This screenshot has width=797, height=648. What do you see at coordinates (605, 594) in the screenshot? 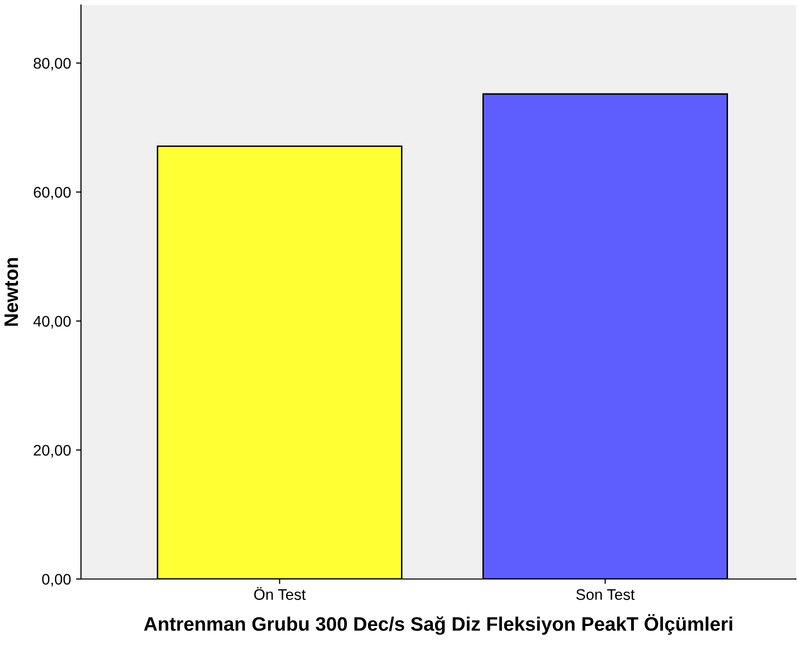
I see `x-tick-label: Son Test` at bounding box center [605, 594].